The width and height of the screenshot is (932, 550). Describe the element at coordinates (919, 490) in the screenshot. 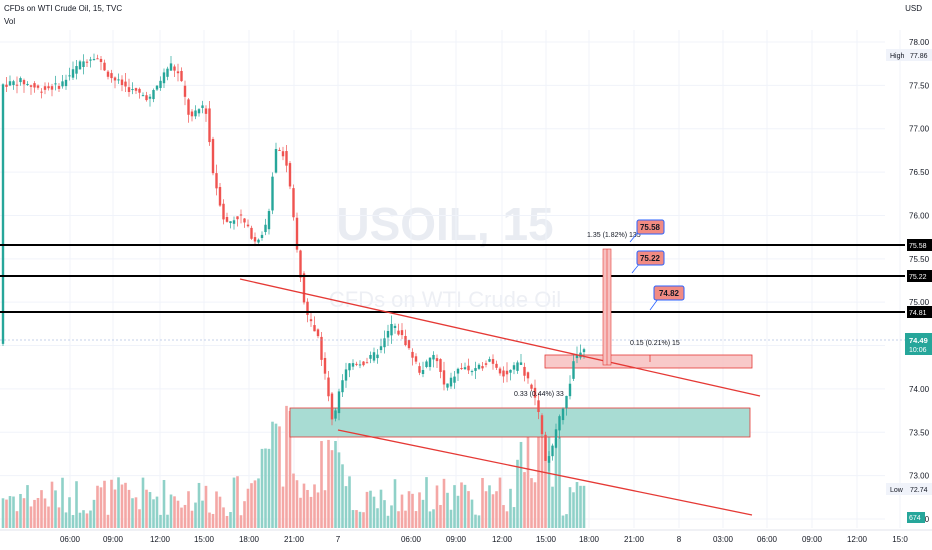

I see `low-value: 72.74` at that location.